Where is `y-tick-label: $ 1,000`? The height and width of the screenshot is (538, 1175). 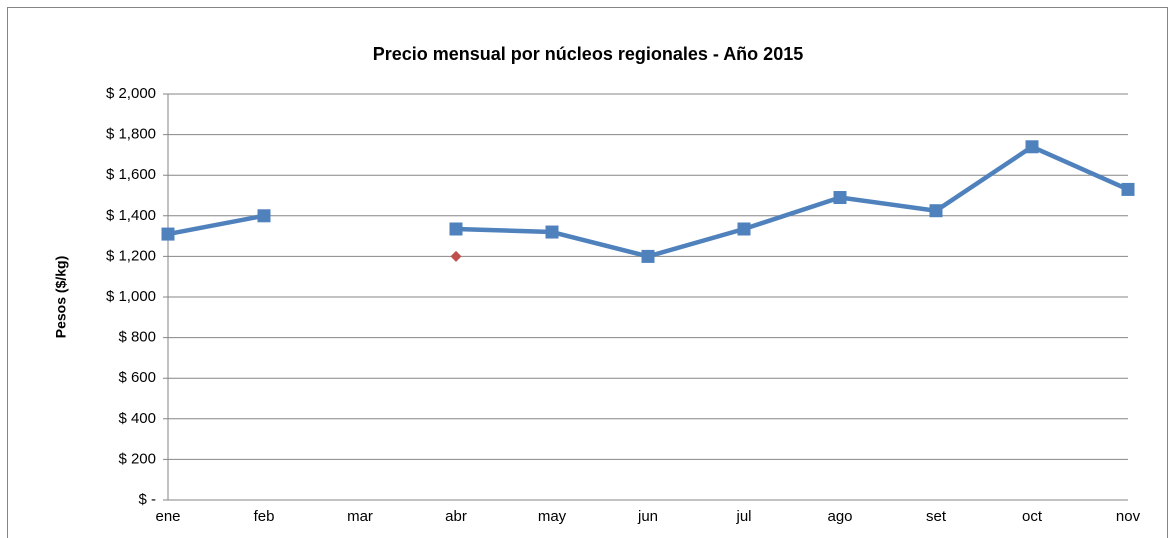
y-tick-label: $ 1,000 is located at coordinates (131, 296).